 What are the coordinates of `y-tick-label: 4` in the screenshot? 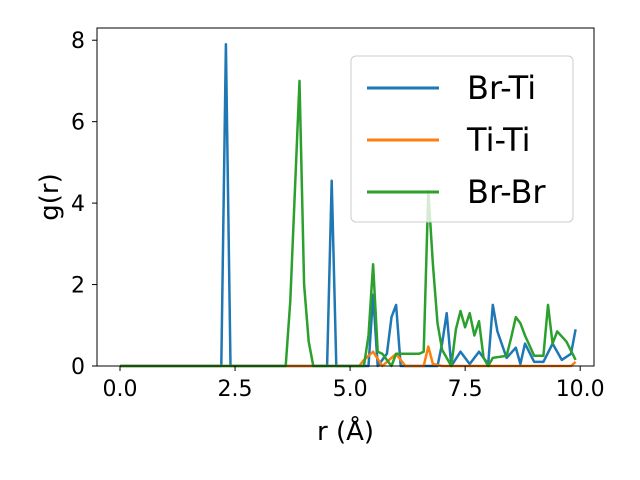 It's located at (78, 204).